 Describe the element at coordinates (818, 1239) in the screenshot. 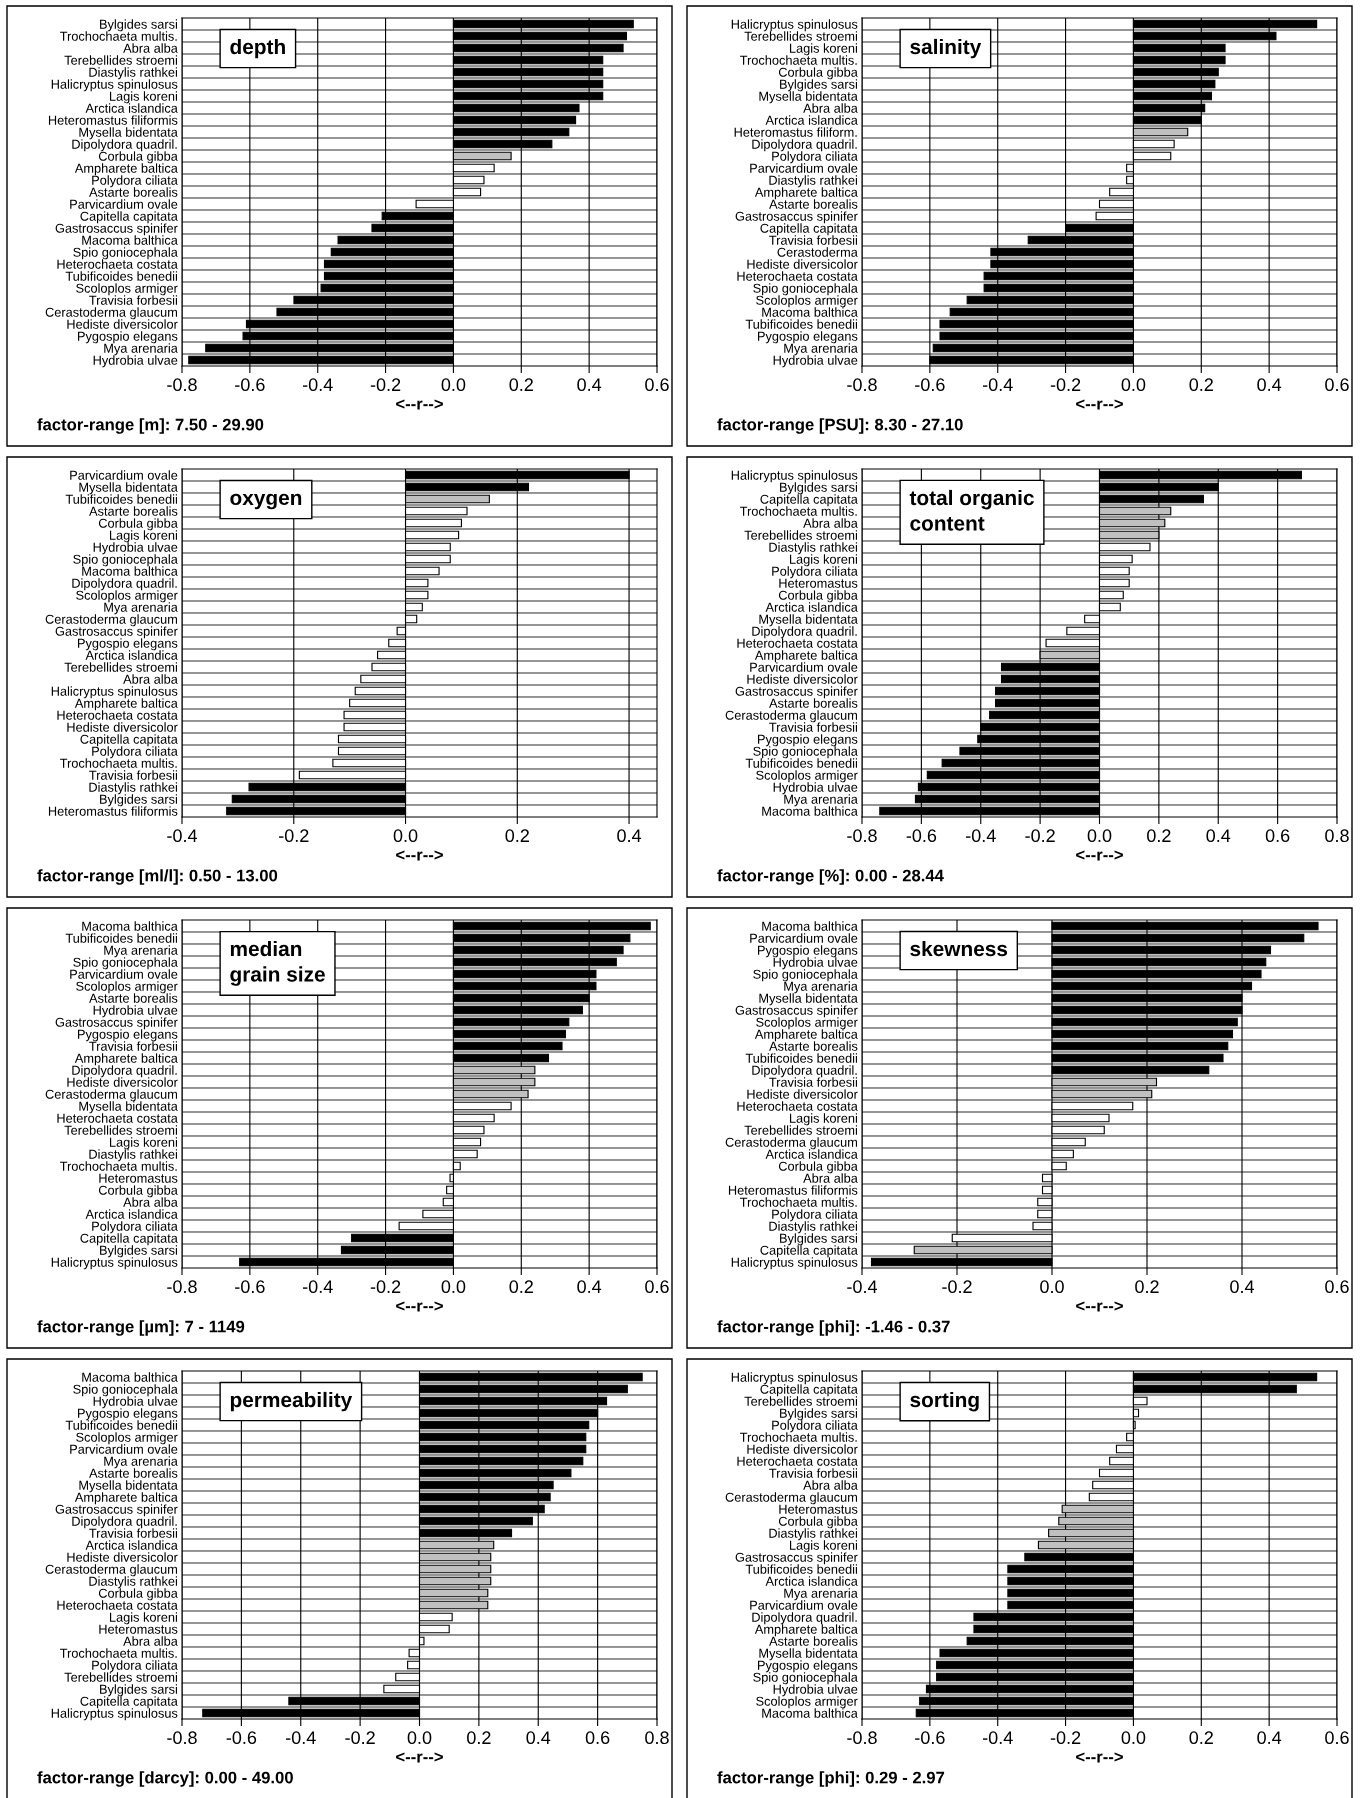

I see `y-tick-label: Bylgides sarsi` at that location.